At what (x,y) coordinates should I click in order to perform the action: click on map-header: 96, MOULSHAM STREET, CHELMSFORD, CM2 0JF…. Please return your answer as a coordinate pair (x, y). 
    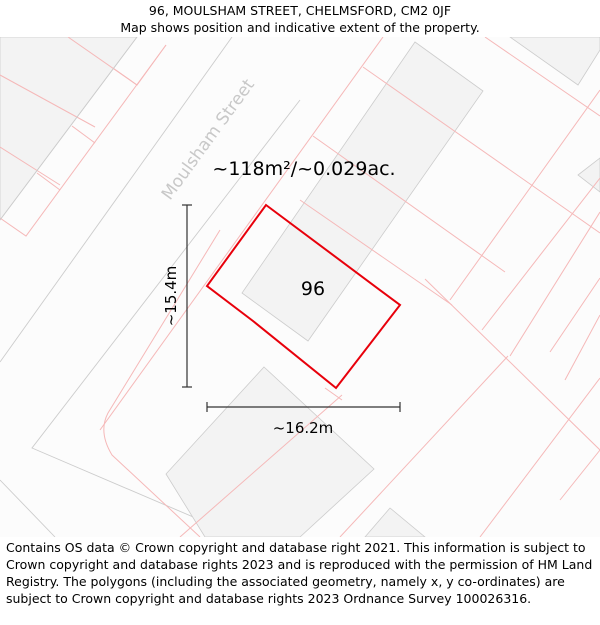
    Looking at the image, I should click on (300, 18).